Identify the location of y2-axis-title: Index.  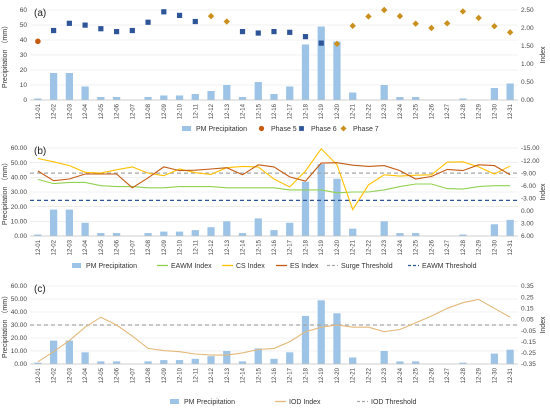
(543, 55).